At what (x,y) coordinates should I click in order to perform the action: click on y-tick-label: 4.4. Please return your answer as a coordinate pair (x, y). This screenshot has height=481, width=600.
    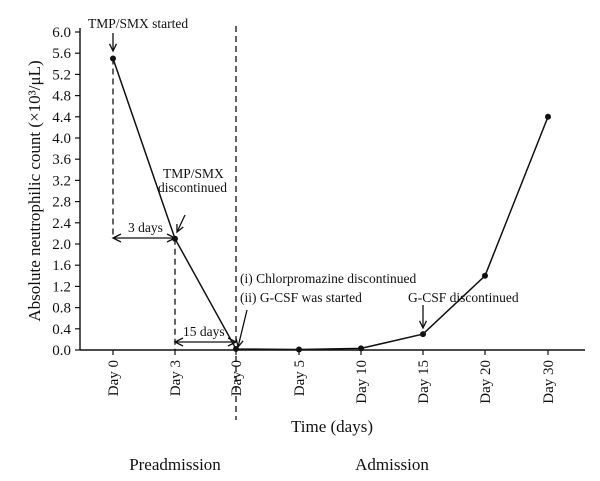
    Looking at the image, I should click on (61, 118).